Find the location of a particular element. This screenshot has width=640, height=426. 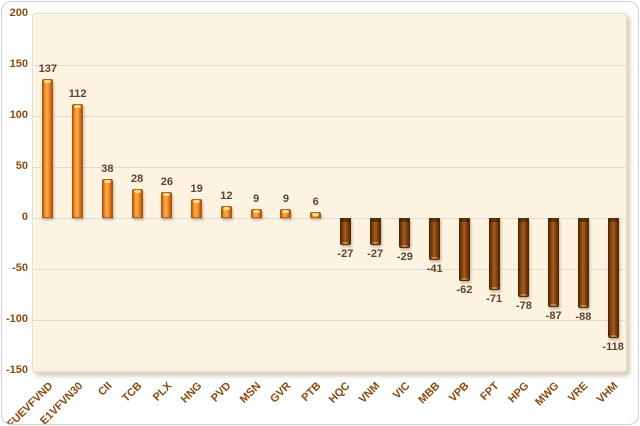

bar-GVR is located at coordinates (286, 213).